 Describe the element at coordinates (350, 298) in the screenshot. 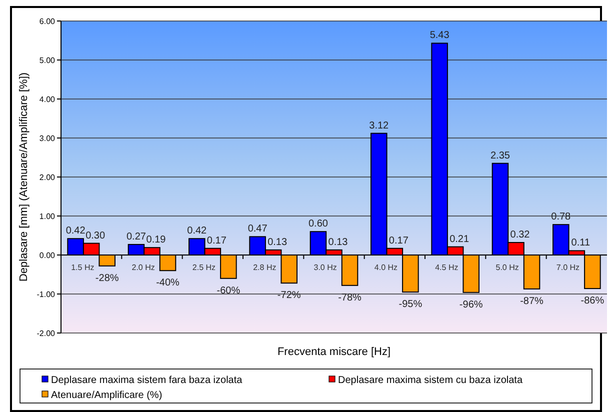

I see `data-label: -78%` at that location.